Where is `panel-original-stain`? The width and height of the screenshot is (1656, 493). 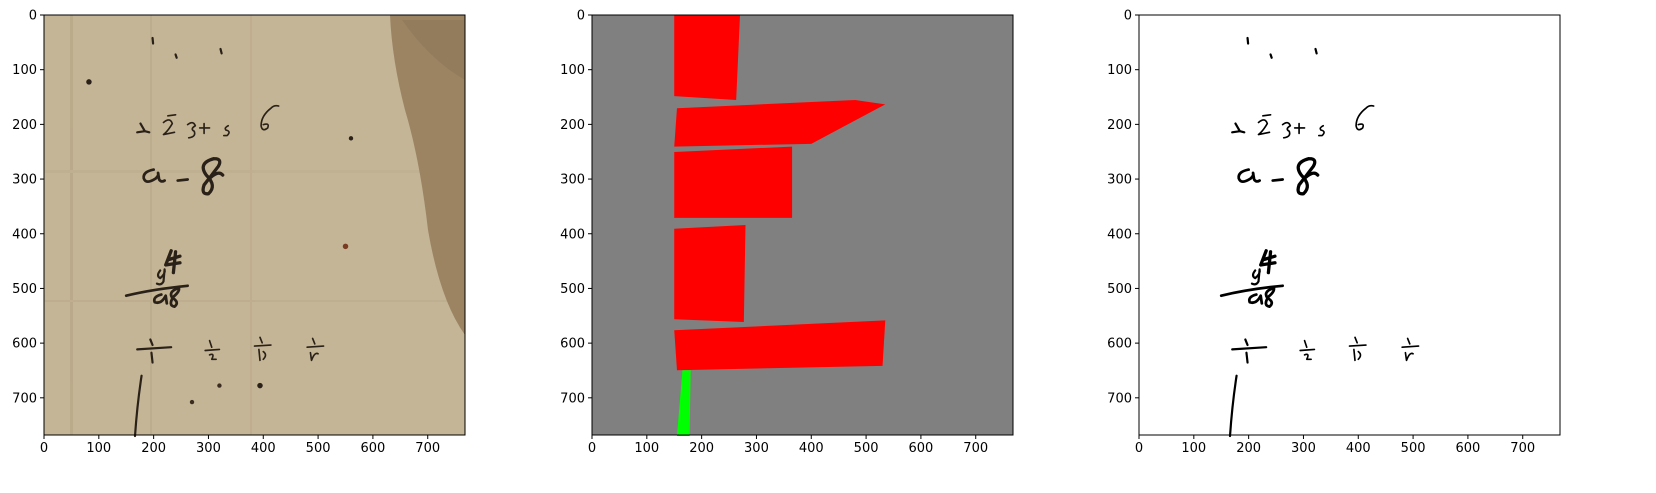 panel-original-stain is located at coordinates (427, 175).